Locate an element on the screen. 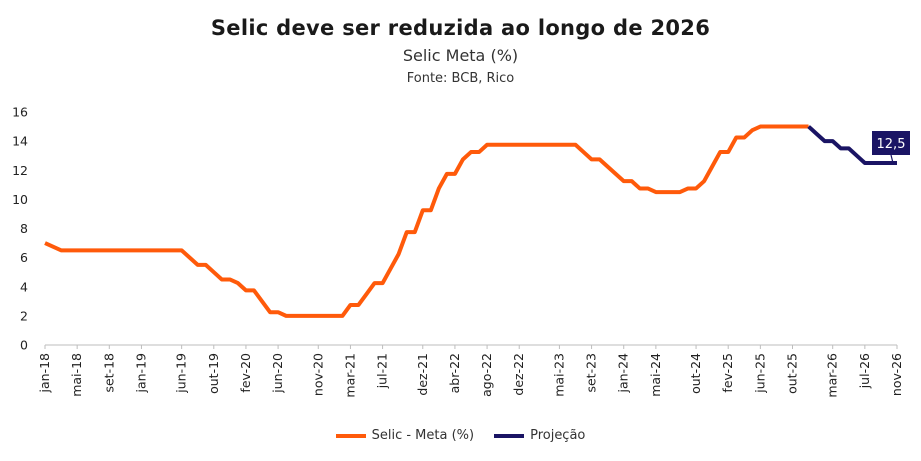 The image size is (921, 461). y-tick-label: 16 is located at coordinates (20, 112).